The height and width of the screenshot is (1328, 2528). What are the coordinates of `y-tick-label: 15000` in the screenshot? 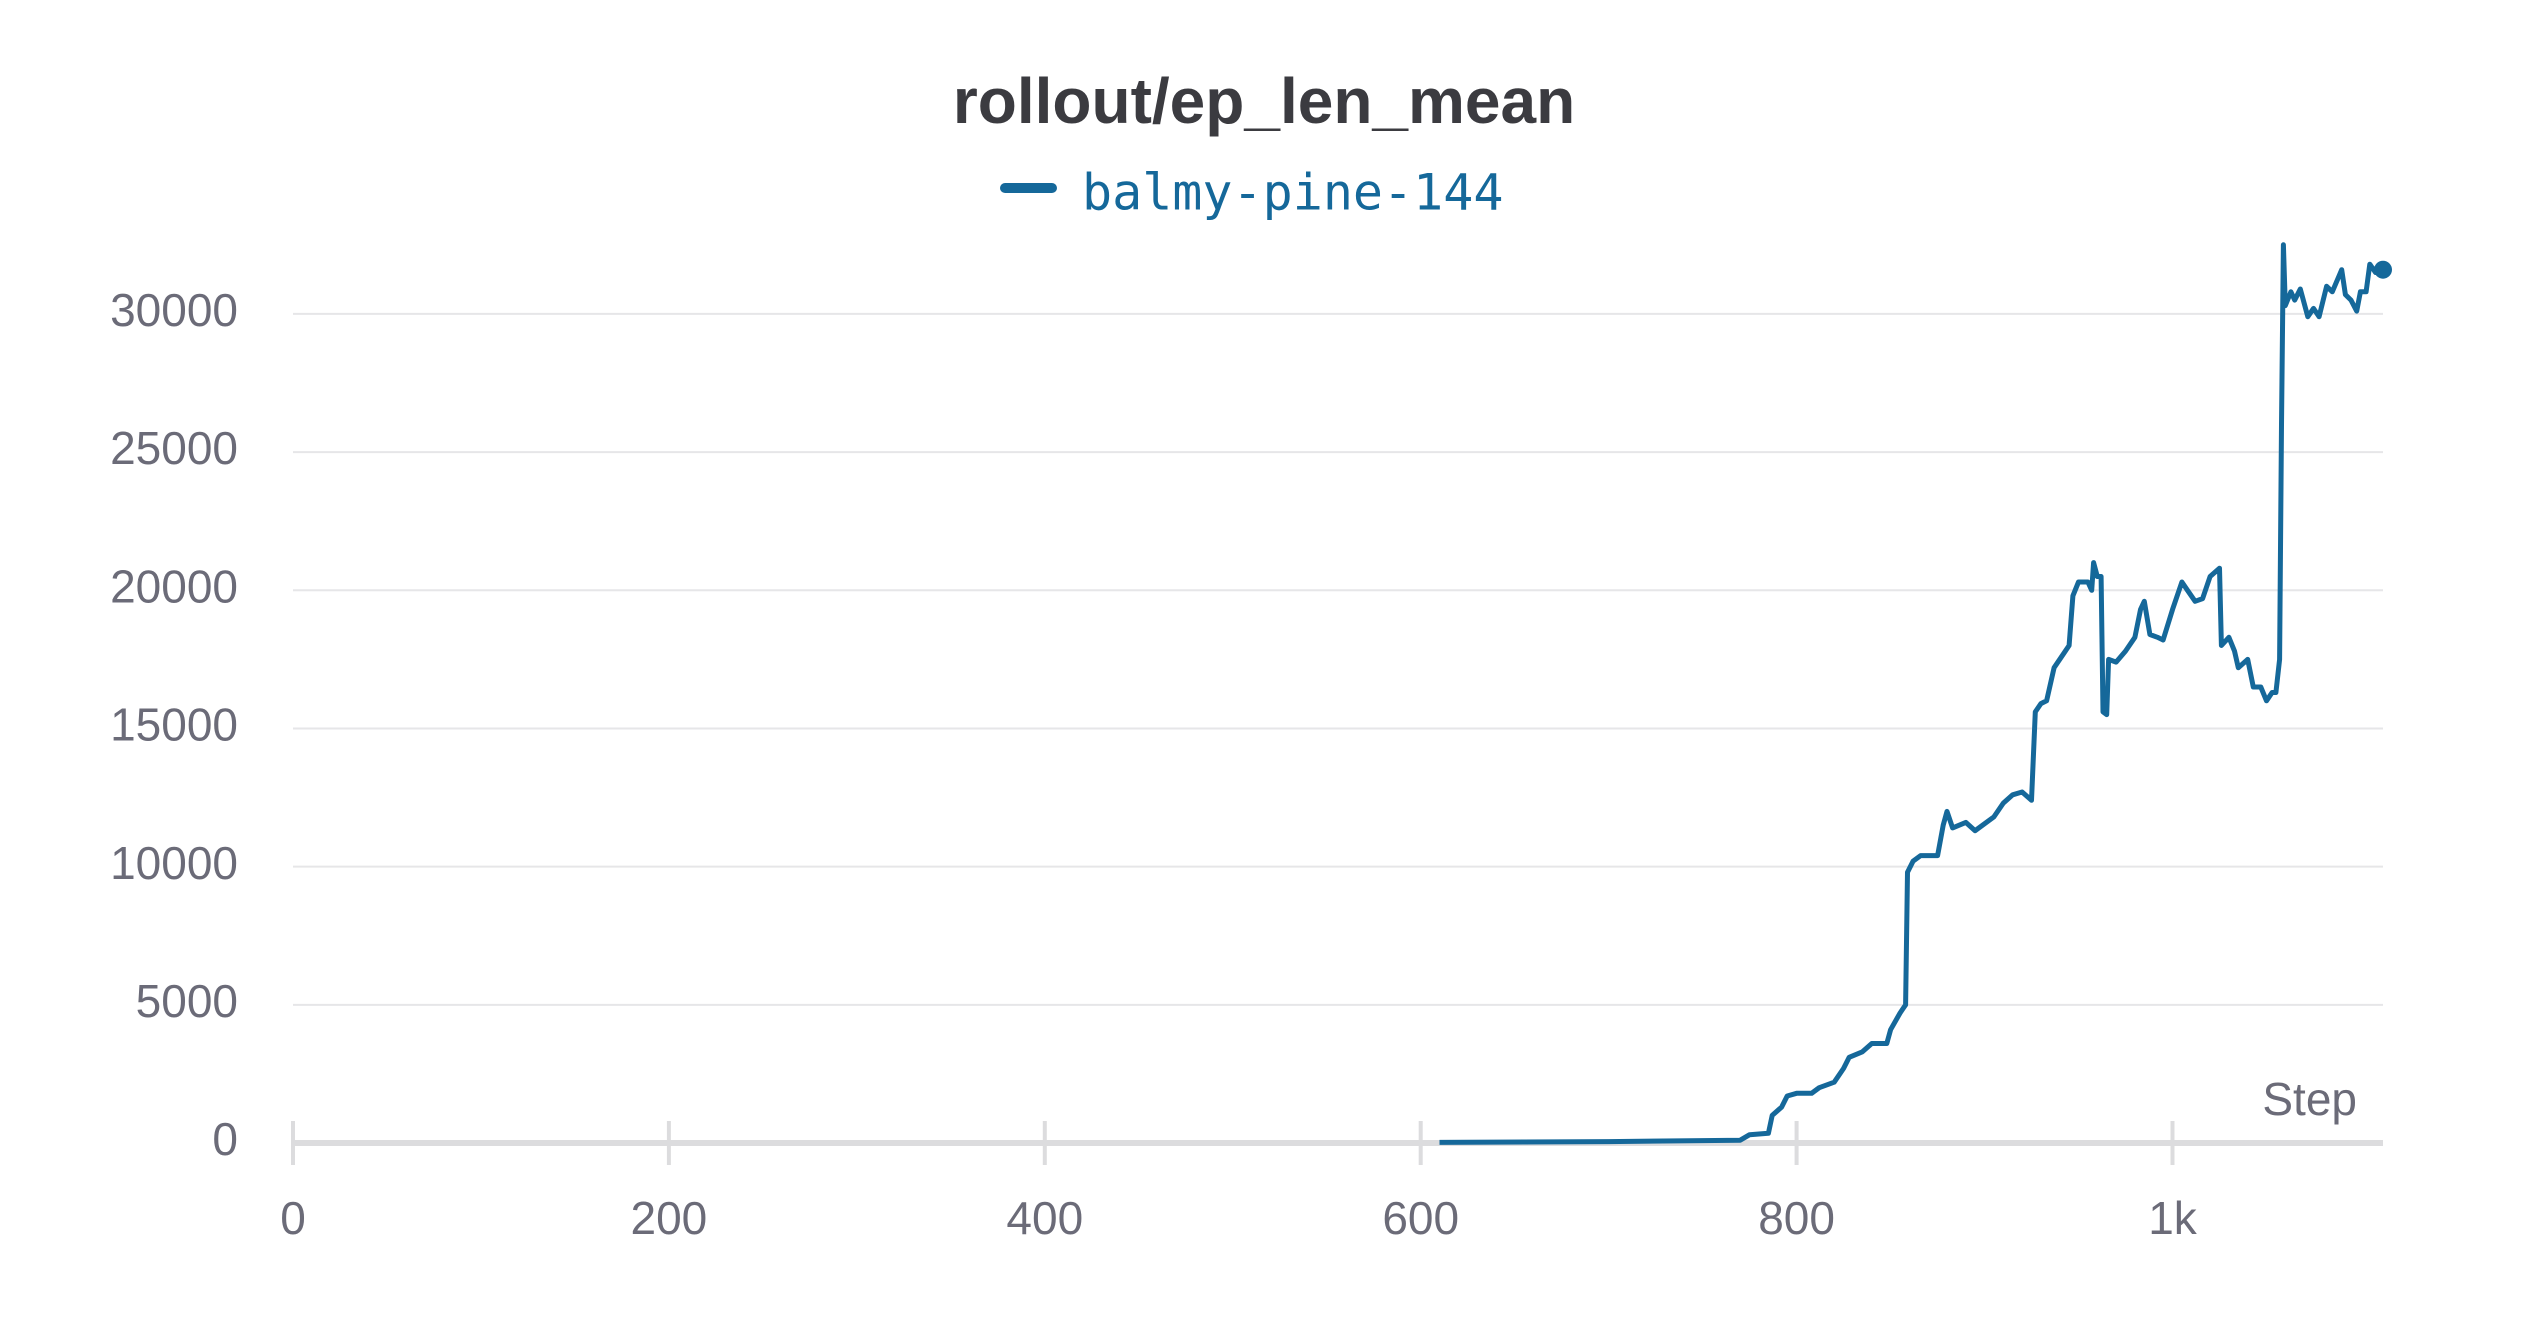 It's located at (174, 725).